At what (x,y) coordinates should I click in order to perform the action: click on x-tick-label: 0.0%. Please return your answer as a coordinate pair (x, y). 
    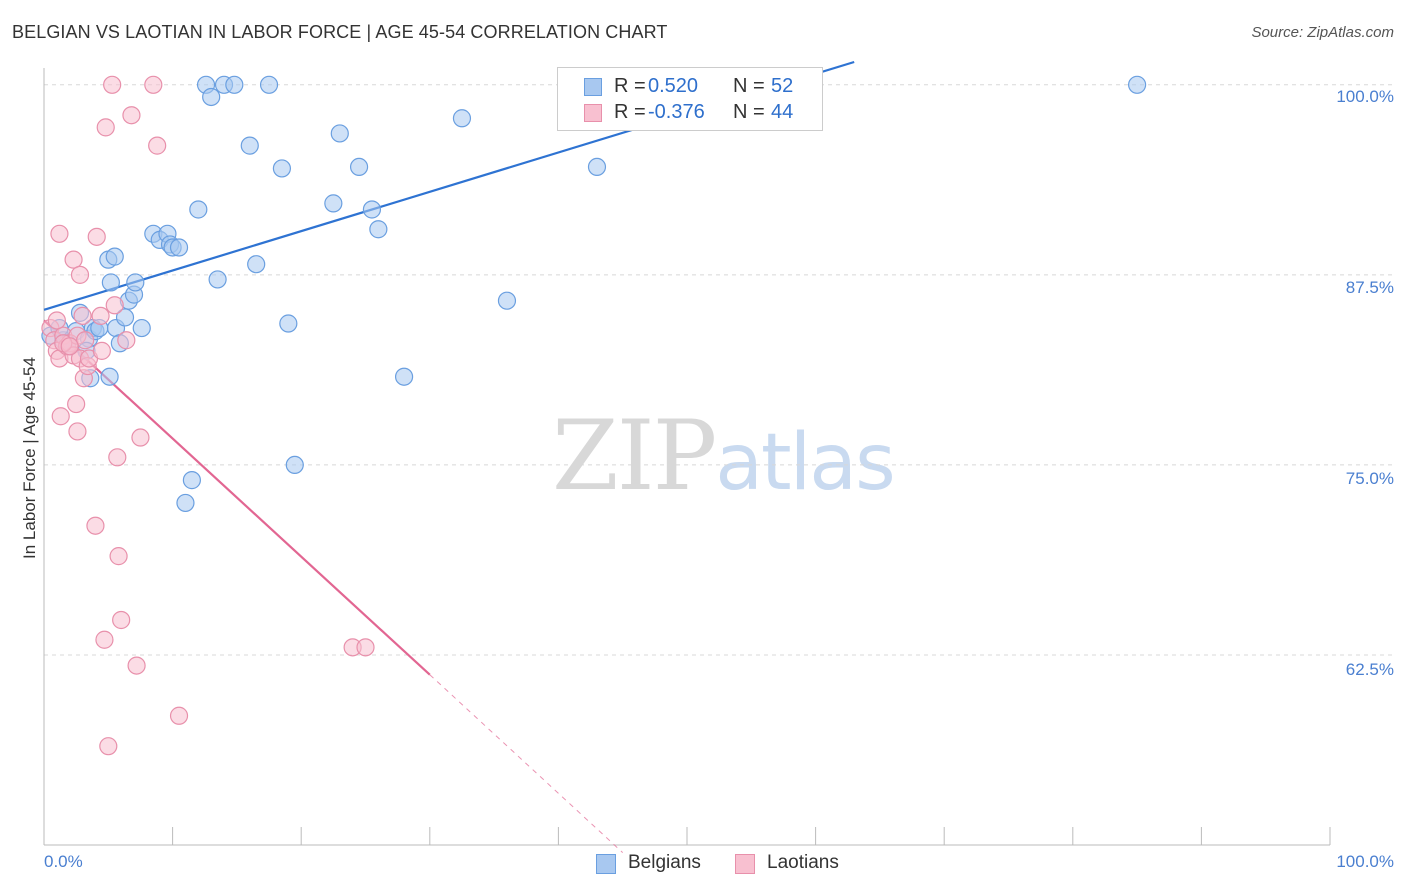
    Looking at the image, I should click on (63, 861).